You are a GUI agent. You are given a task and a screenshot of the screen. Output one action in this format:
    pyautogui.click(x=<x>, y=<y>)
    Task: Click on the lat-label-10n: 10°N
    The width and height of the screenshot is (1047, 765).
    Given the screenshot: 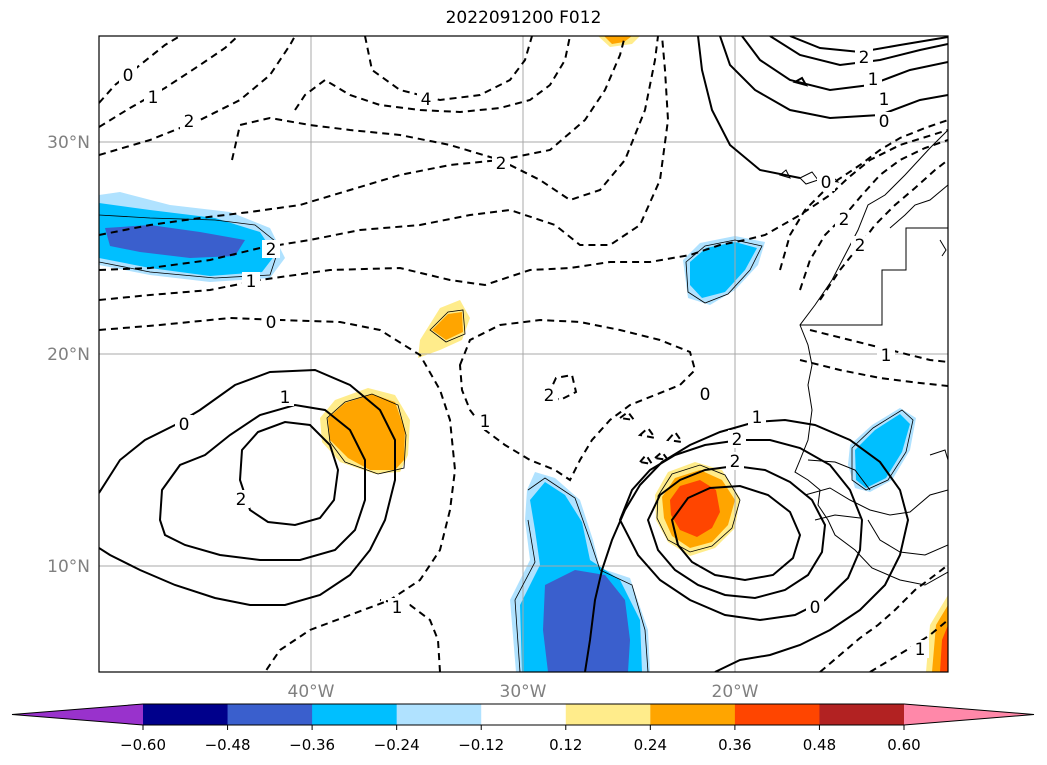 What is the action you would take?
    pyautogui.click(x=68, y=567)
    